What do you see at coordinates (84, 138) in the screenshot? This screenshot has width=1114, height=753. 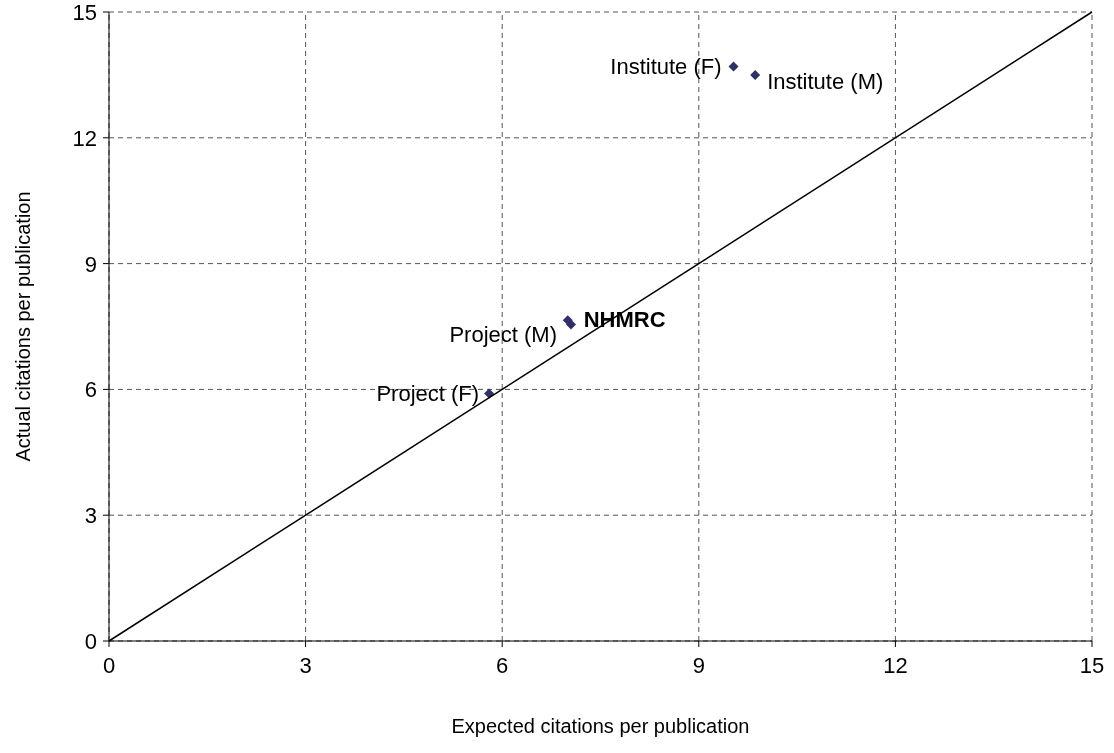 I see `y-tick-label: 12` at bounding box center [84, 138].